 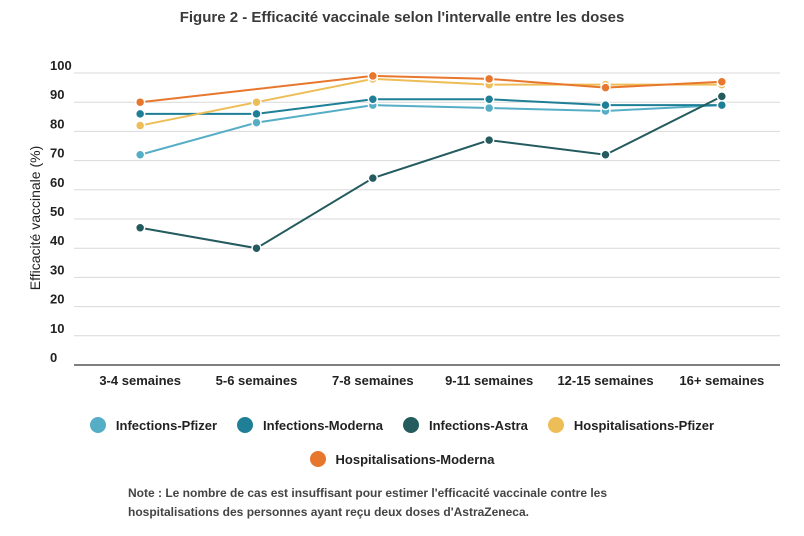 What do you see at coordinates (61, 65) in the screenshot?
I see `y-tick-label: 100` at bounding box center [61, 65].